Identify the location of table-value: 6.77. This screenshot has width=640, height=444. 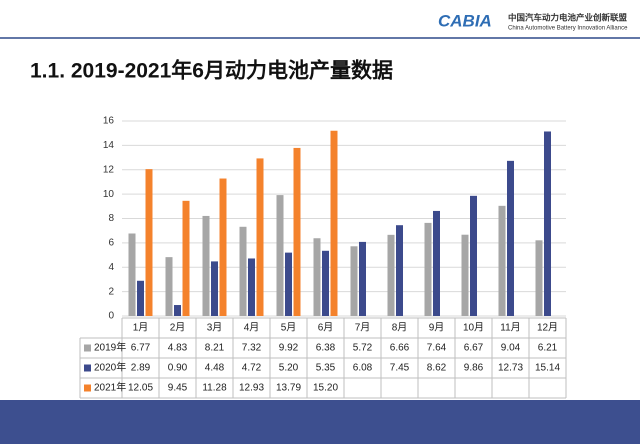
(141, 348).